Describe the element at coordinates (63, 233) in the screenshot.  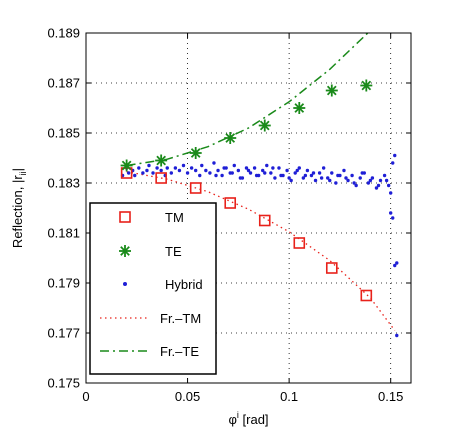
I see `y-tick-label: 0.181` at that location.